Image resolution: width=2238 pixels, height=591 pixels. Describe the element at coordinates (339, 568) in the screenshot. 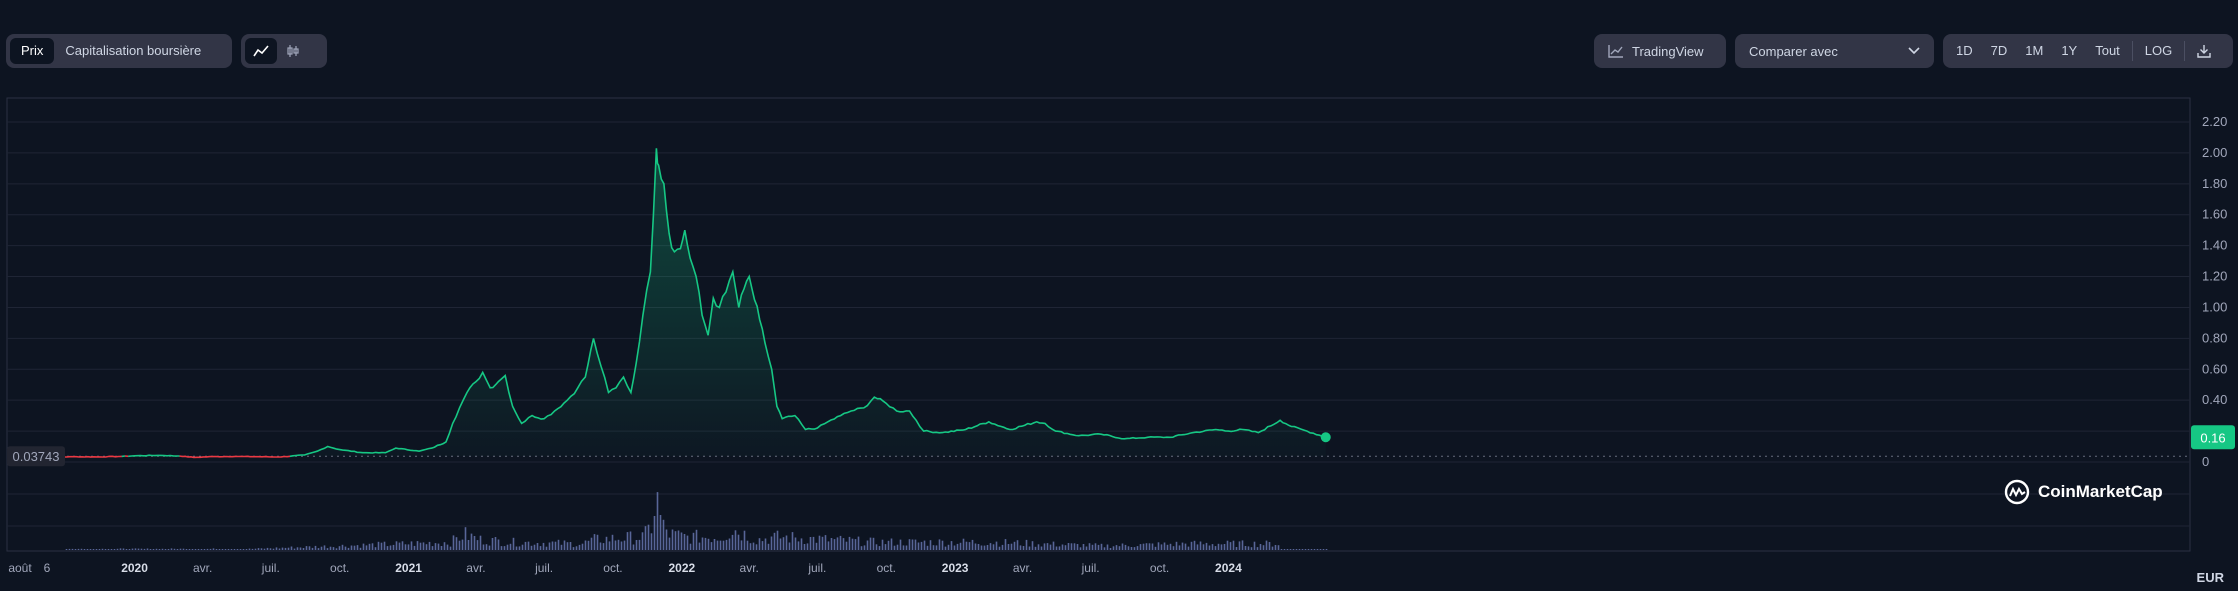

I see `x-tick-label: oct.` at that location.